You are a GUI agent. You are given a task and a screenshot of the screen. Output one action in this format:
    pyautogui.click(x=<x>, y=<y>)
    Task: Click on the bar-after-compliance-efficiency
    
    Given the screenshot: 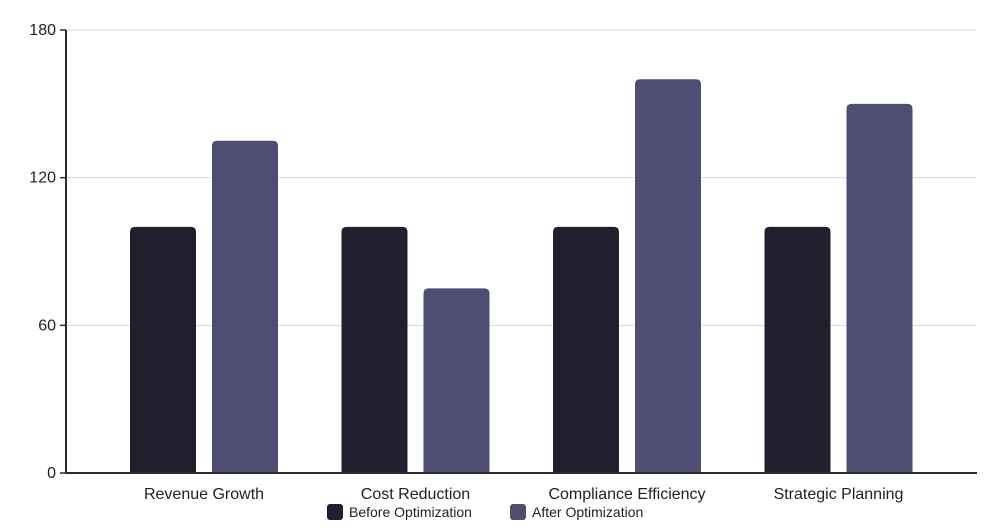 What is the action you would take?
    pyautogui.click(x=668, y=276)
    